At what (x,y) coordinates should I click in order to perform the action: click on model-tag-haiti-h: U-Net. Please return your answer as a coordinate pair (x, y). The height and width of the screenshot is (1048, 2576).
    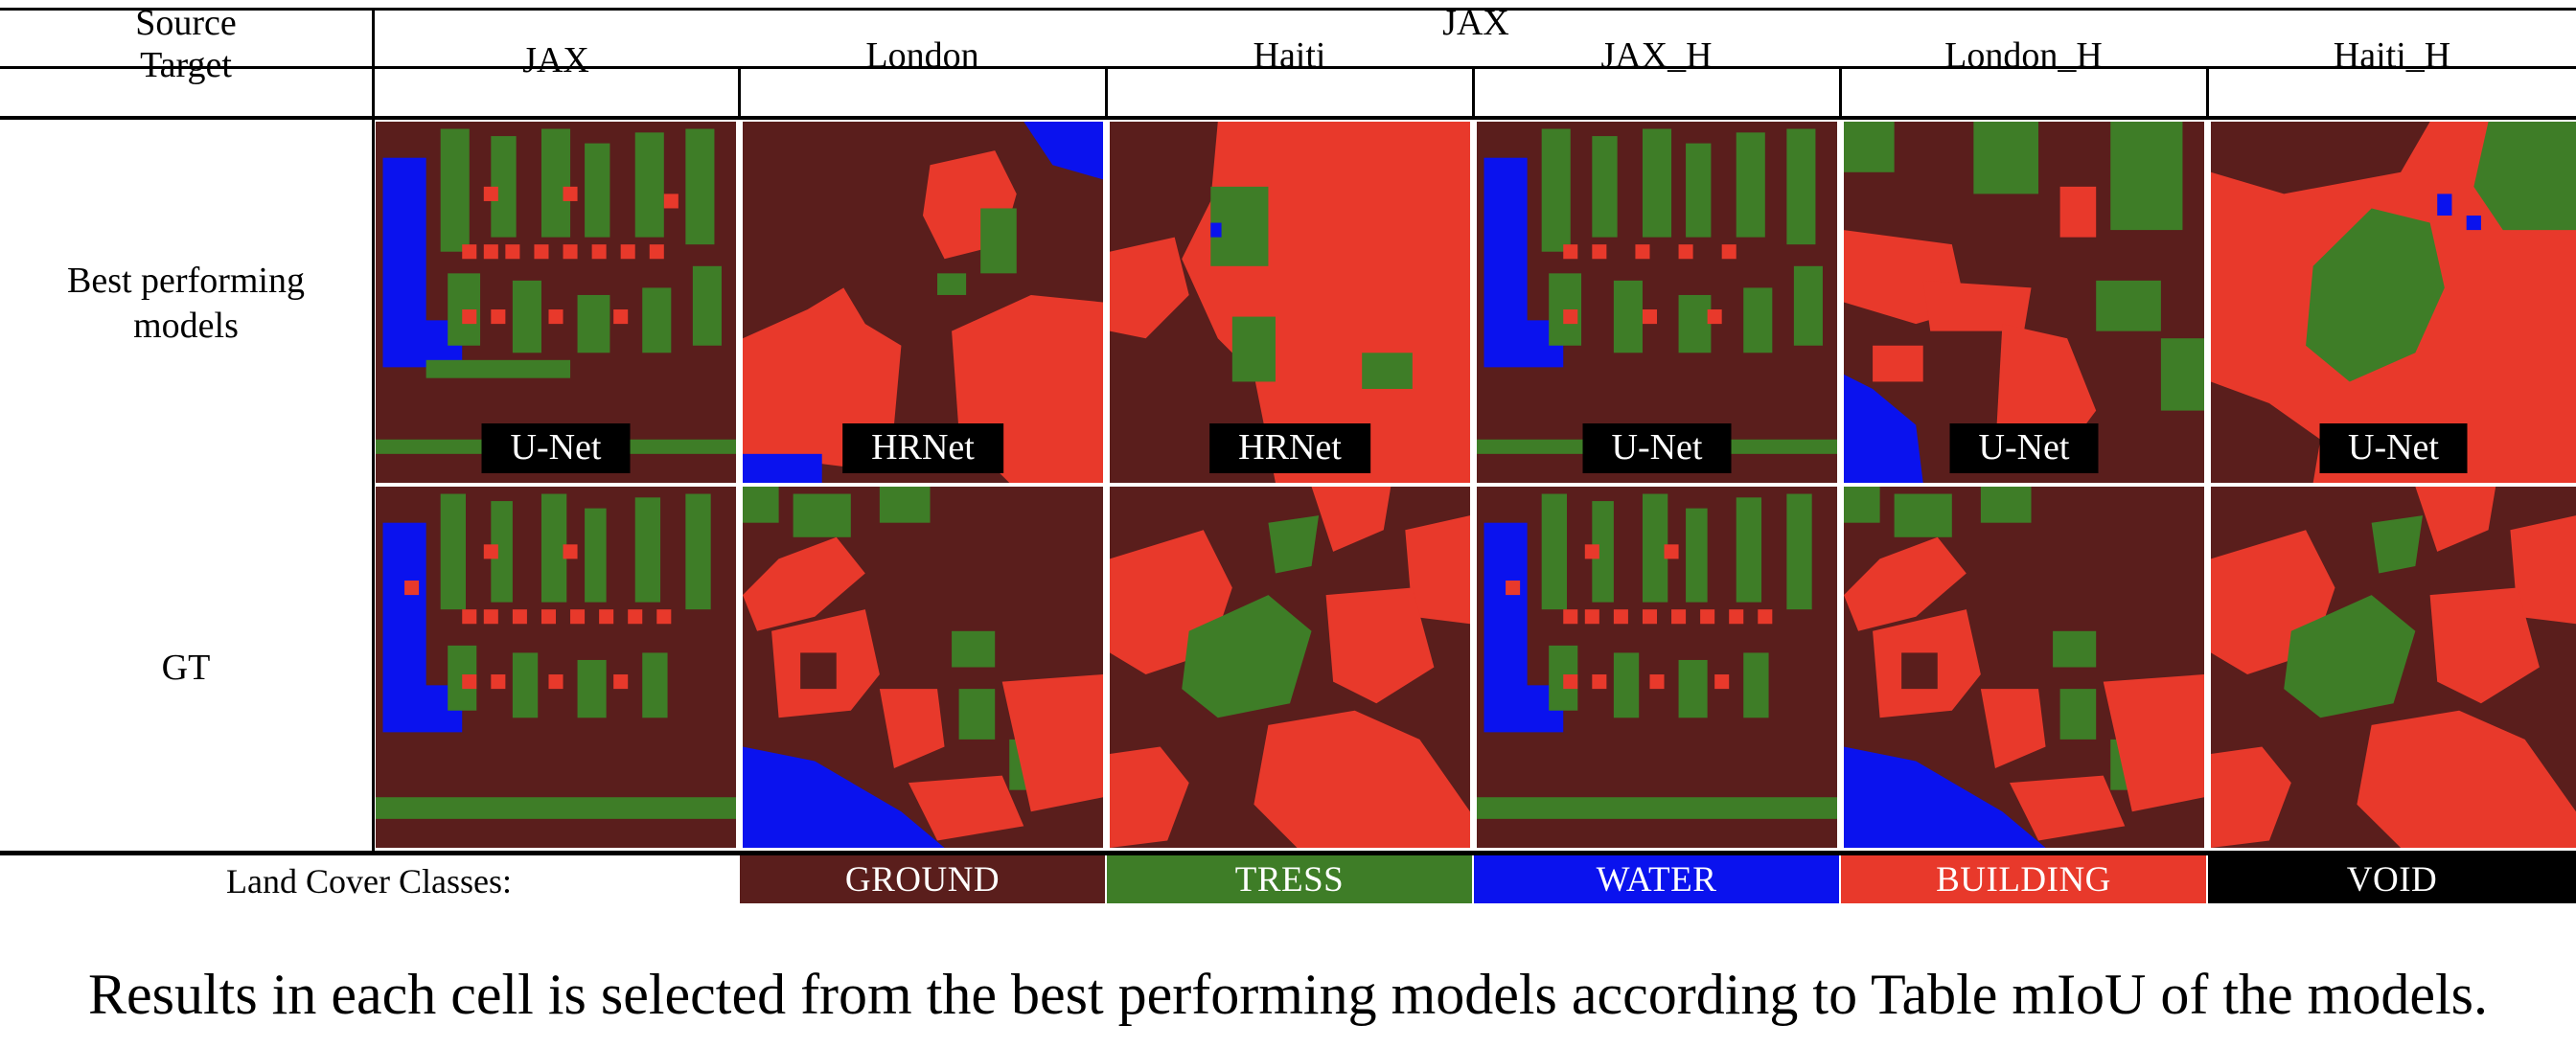
    Looking at the image, I should click on (2393, 448).